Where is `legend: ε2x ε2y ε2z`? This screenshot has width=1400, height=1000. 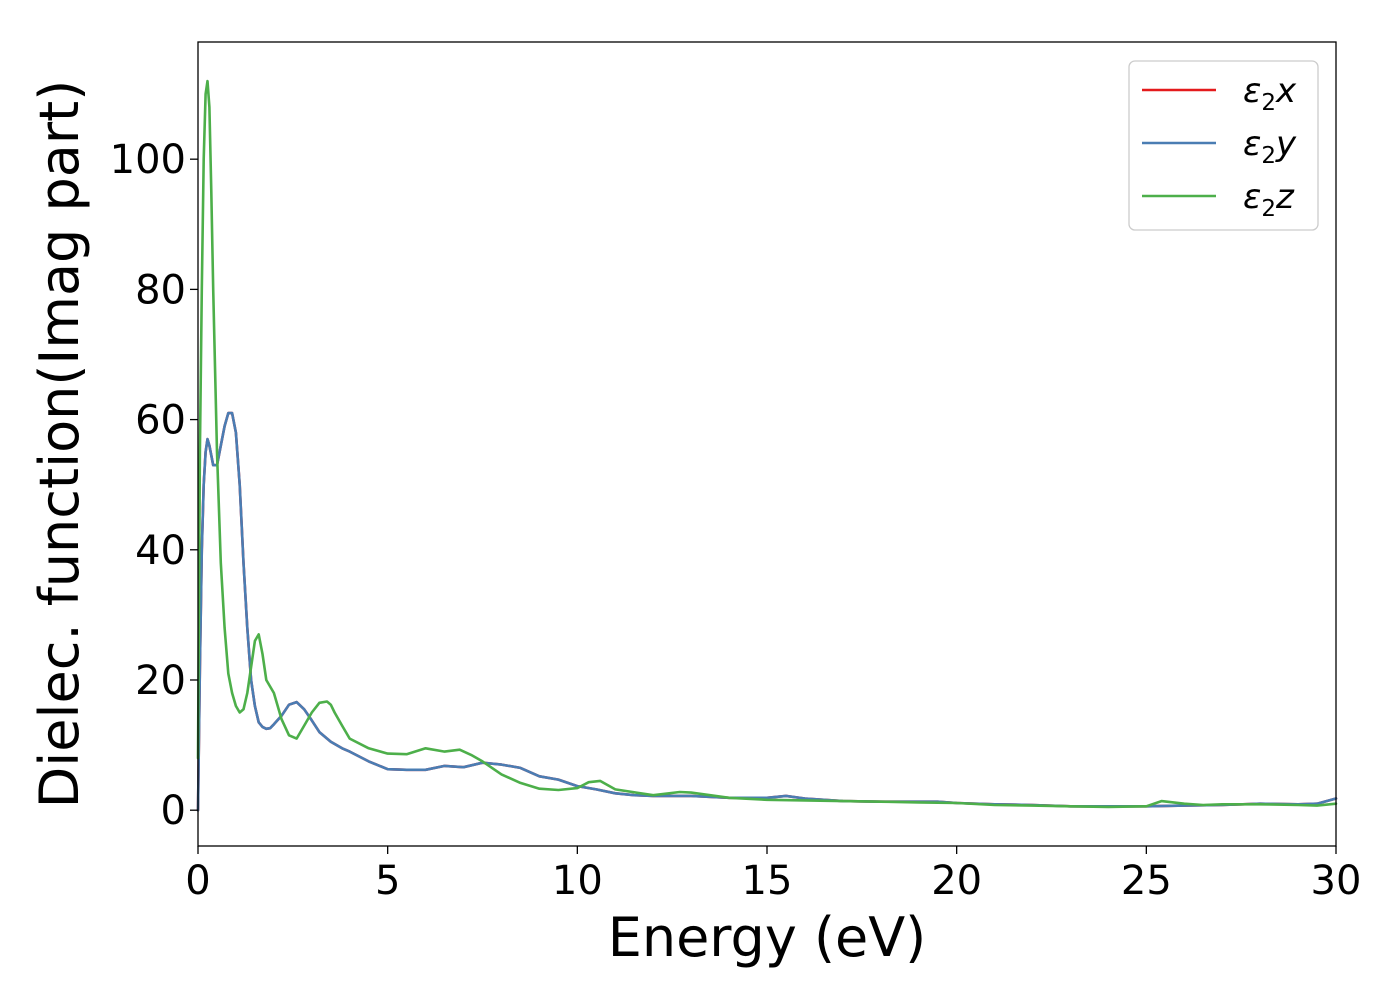 legend: ε2x ε2y ε2z is located at coordinates (1223, 145).